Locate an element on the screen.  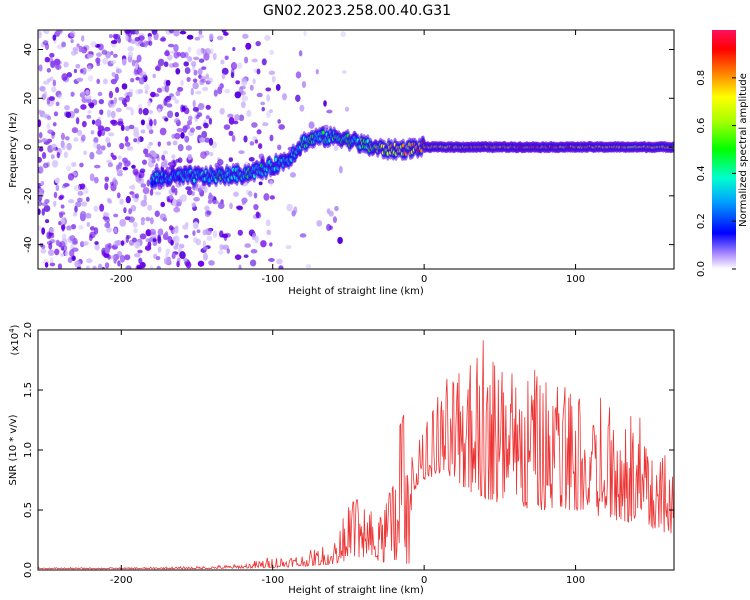
track-core is located at coordinates (323, 132).